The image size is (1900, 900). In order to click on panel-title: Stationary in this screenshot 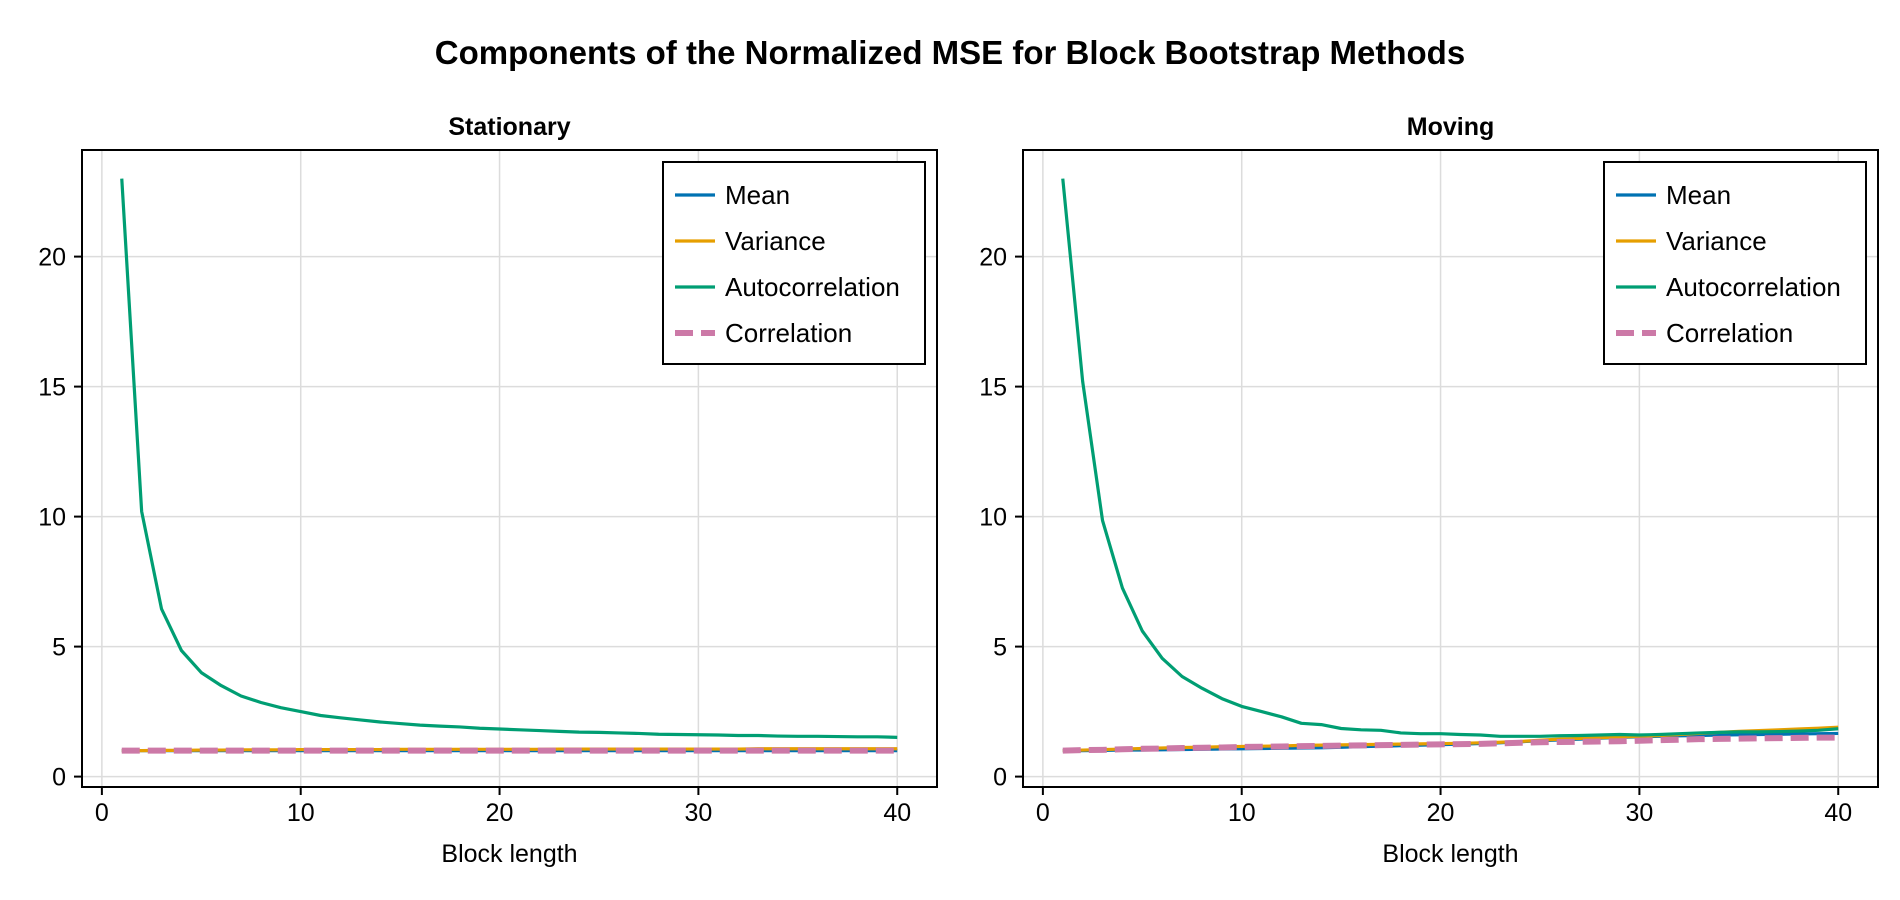, I will do `click(509, 127)`.